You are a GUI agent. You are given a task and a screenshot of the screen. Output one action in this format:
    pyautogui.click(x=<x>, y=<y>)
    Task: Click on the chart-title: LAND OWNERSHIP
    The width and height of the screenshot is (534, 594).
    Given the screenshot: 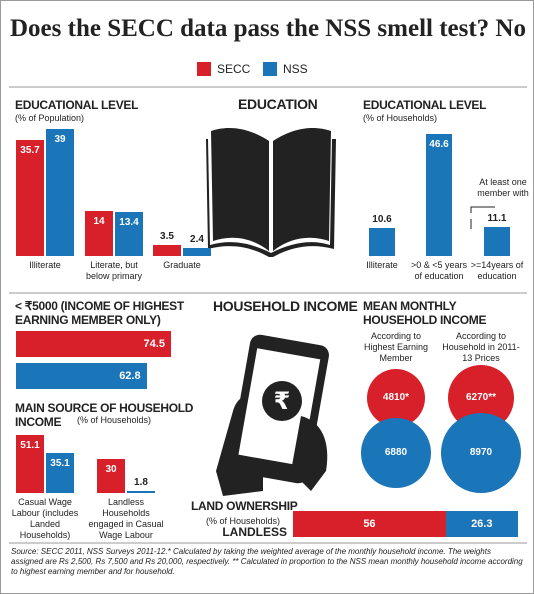 What is the action you would take?
    pyautogui.click(x=244, y=506)
    